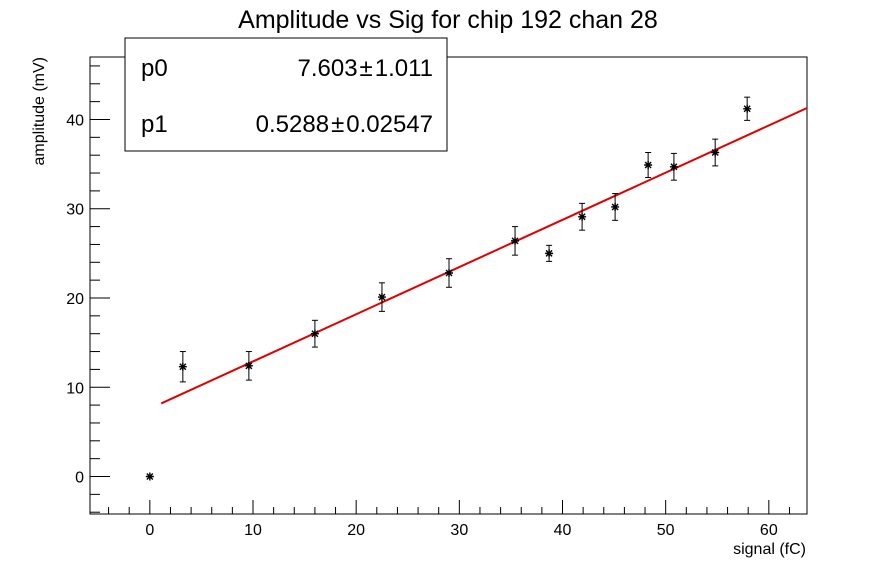 The image size is (896, 572). What do you see at coordinates (337, 124) in the screenshot?
I see `stats-p1-pm: ±` at bounding box center [337, 124].